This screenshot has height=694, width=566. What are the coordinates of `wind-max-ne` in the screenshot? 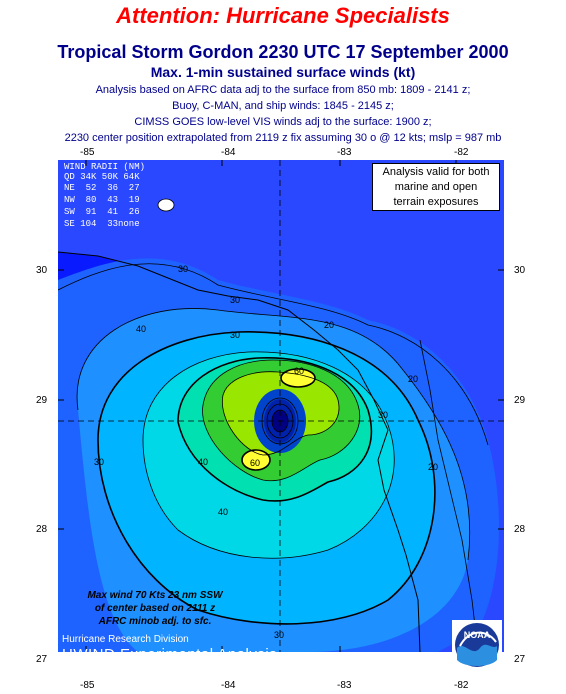 It's located at (298, 378).